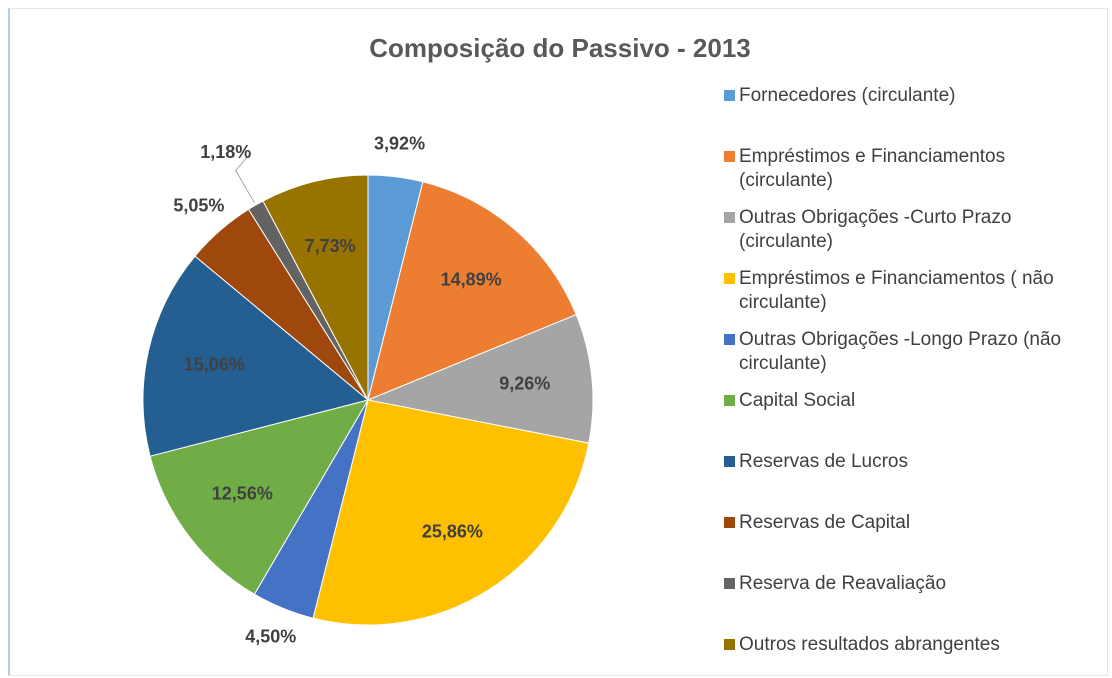 Image resolution: width=1112 pixels, height=678 pixels. I want to click on data-label: 4,50%, so click(270, 637).